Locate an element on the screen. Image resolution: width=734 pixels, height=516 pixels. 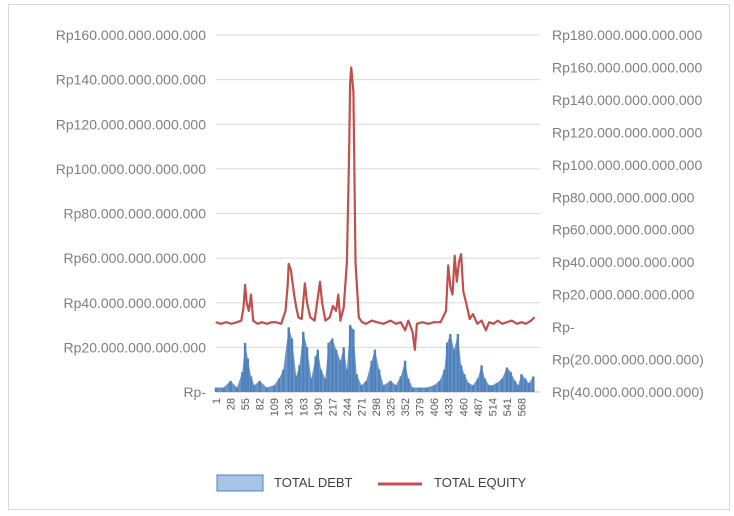
x-tick-label: 136 is located at coordinates (290, 407).